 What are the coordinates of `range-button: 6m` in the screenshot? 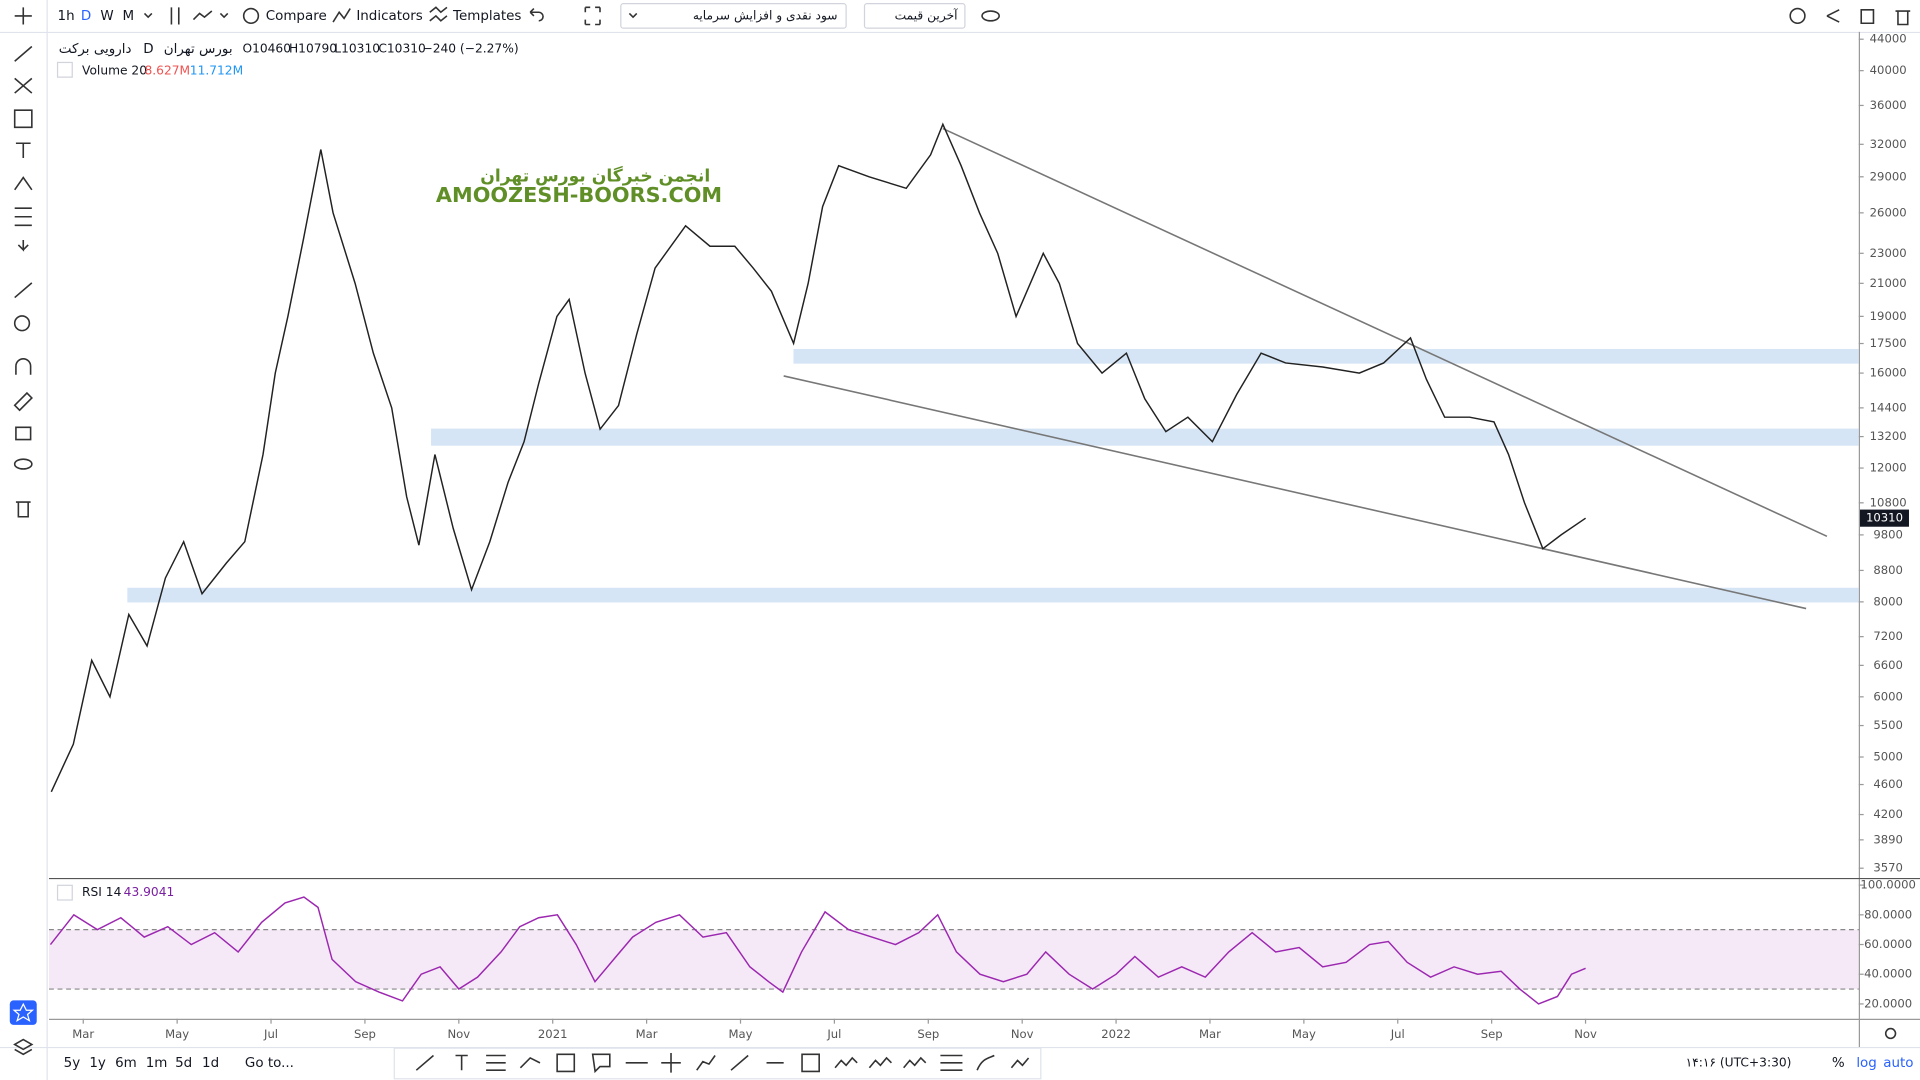 It's located at (126, 1063).